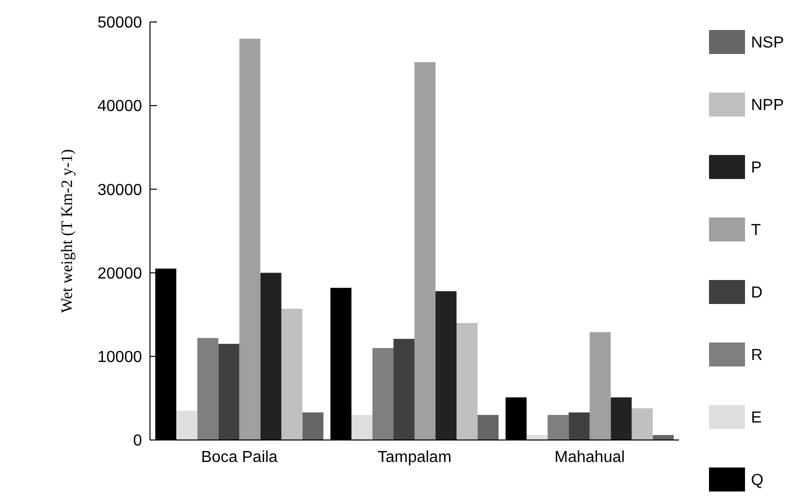  What do you see at coordinates (757, 481) in the screenshot?
I see `legend-label: Q` at bounding box center [757, 481].